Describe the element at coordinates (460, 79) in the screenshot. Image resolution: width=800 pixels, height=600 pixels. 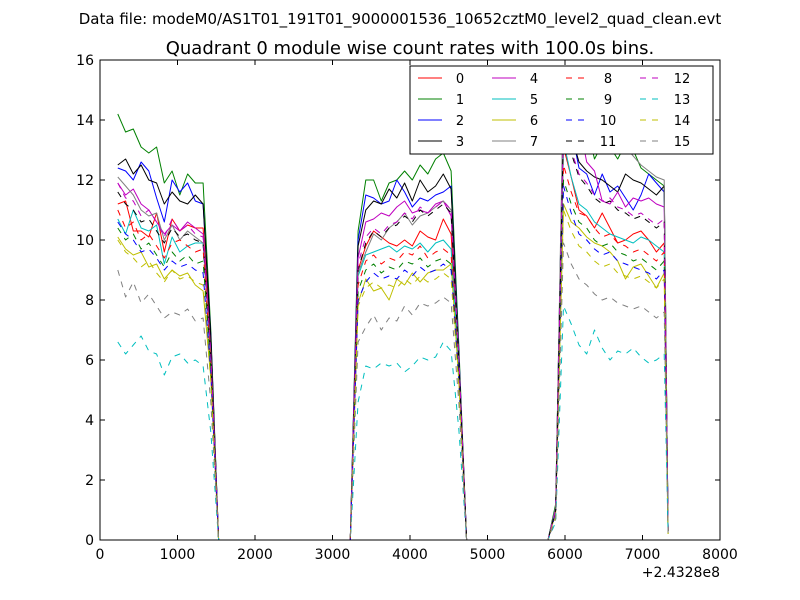
I see `legend-label-0: 0` at that location.